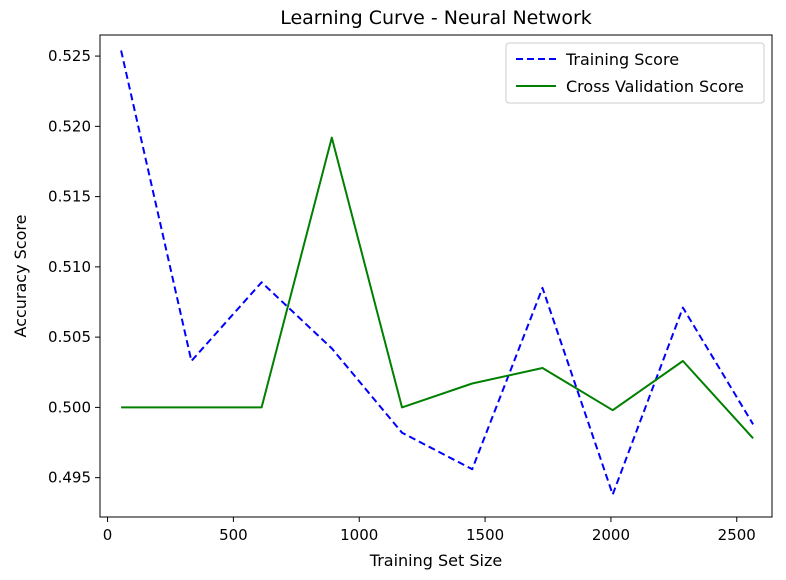 The height and width of the screenshot is (580, 786). Describe the element at coordinates (69, 478) in the screenshot. I see `y-tick-label: 0.495` at that location.